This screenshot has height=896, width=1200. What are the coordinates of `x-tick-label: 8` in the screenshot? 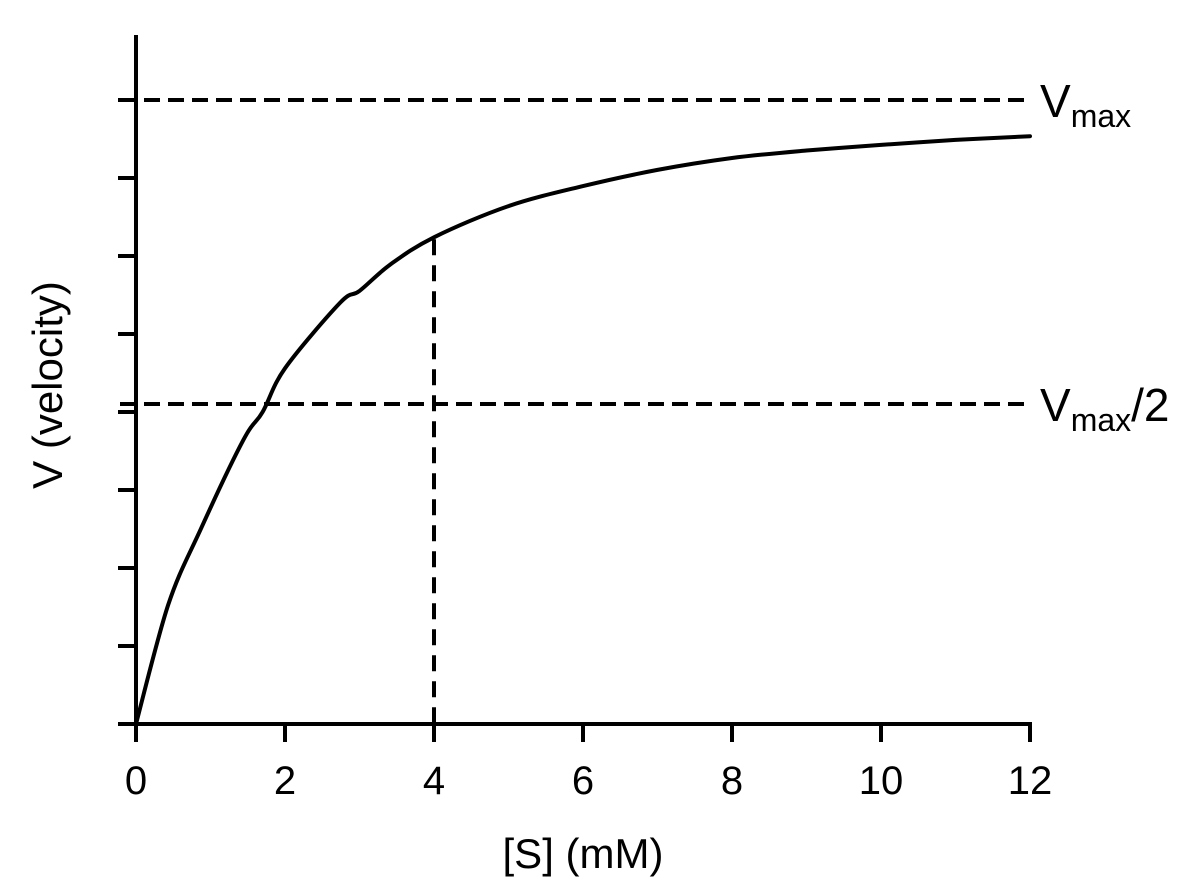 It's located at (732, 781).